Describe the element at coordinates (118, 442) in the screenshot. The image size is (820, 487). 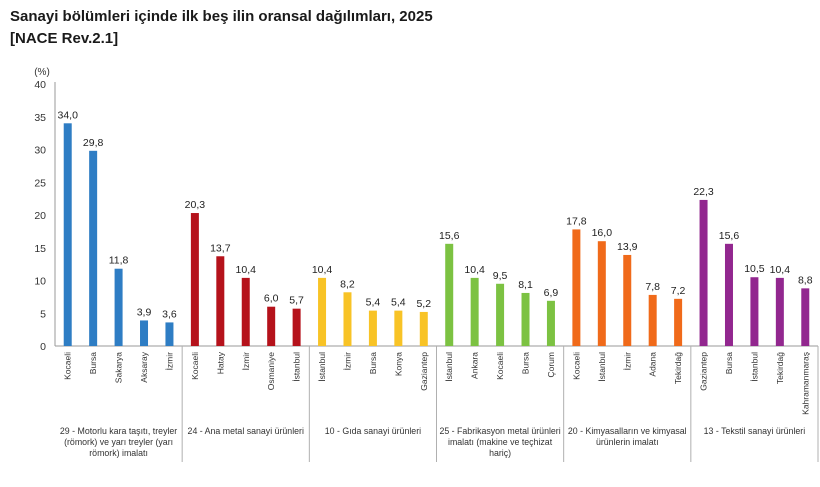
I see `group-label: (römork) ve yarı treyler (yarı` at that location.